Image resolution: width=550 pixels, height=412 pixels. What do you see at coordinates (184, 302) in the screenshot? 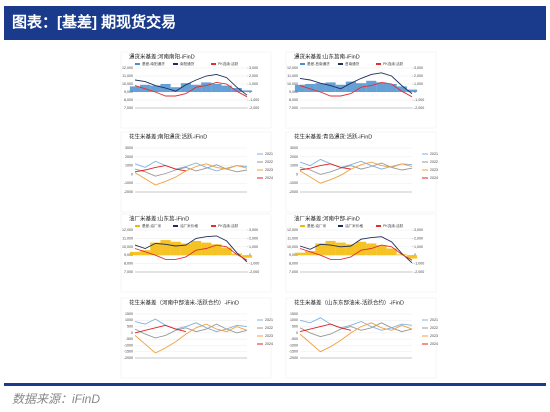
I see `chart-title: 花生米基差（河南中部油米-活跃合约）-iFinD` at bounding box center [184, 302].